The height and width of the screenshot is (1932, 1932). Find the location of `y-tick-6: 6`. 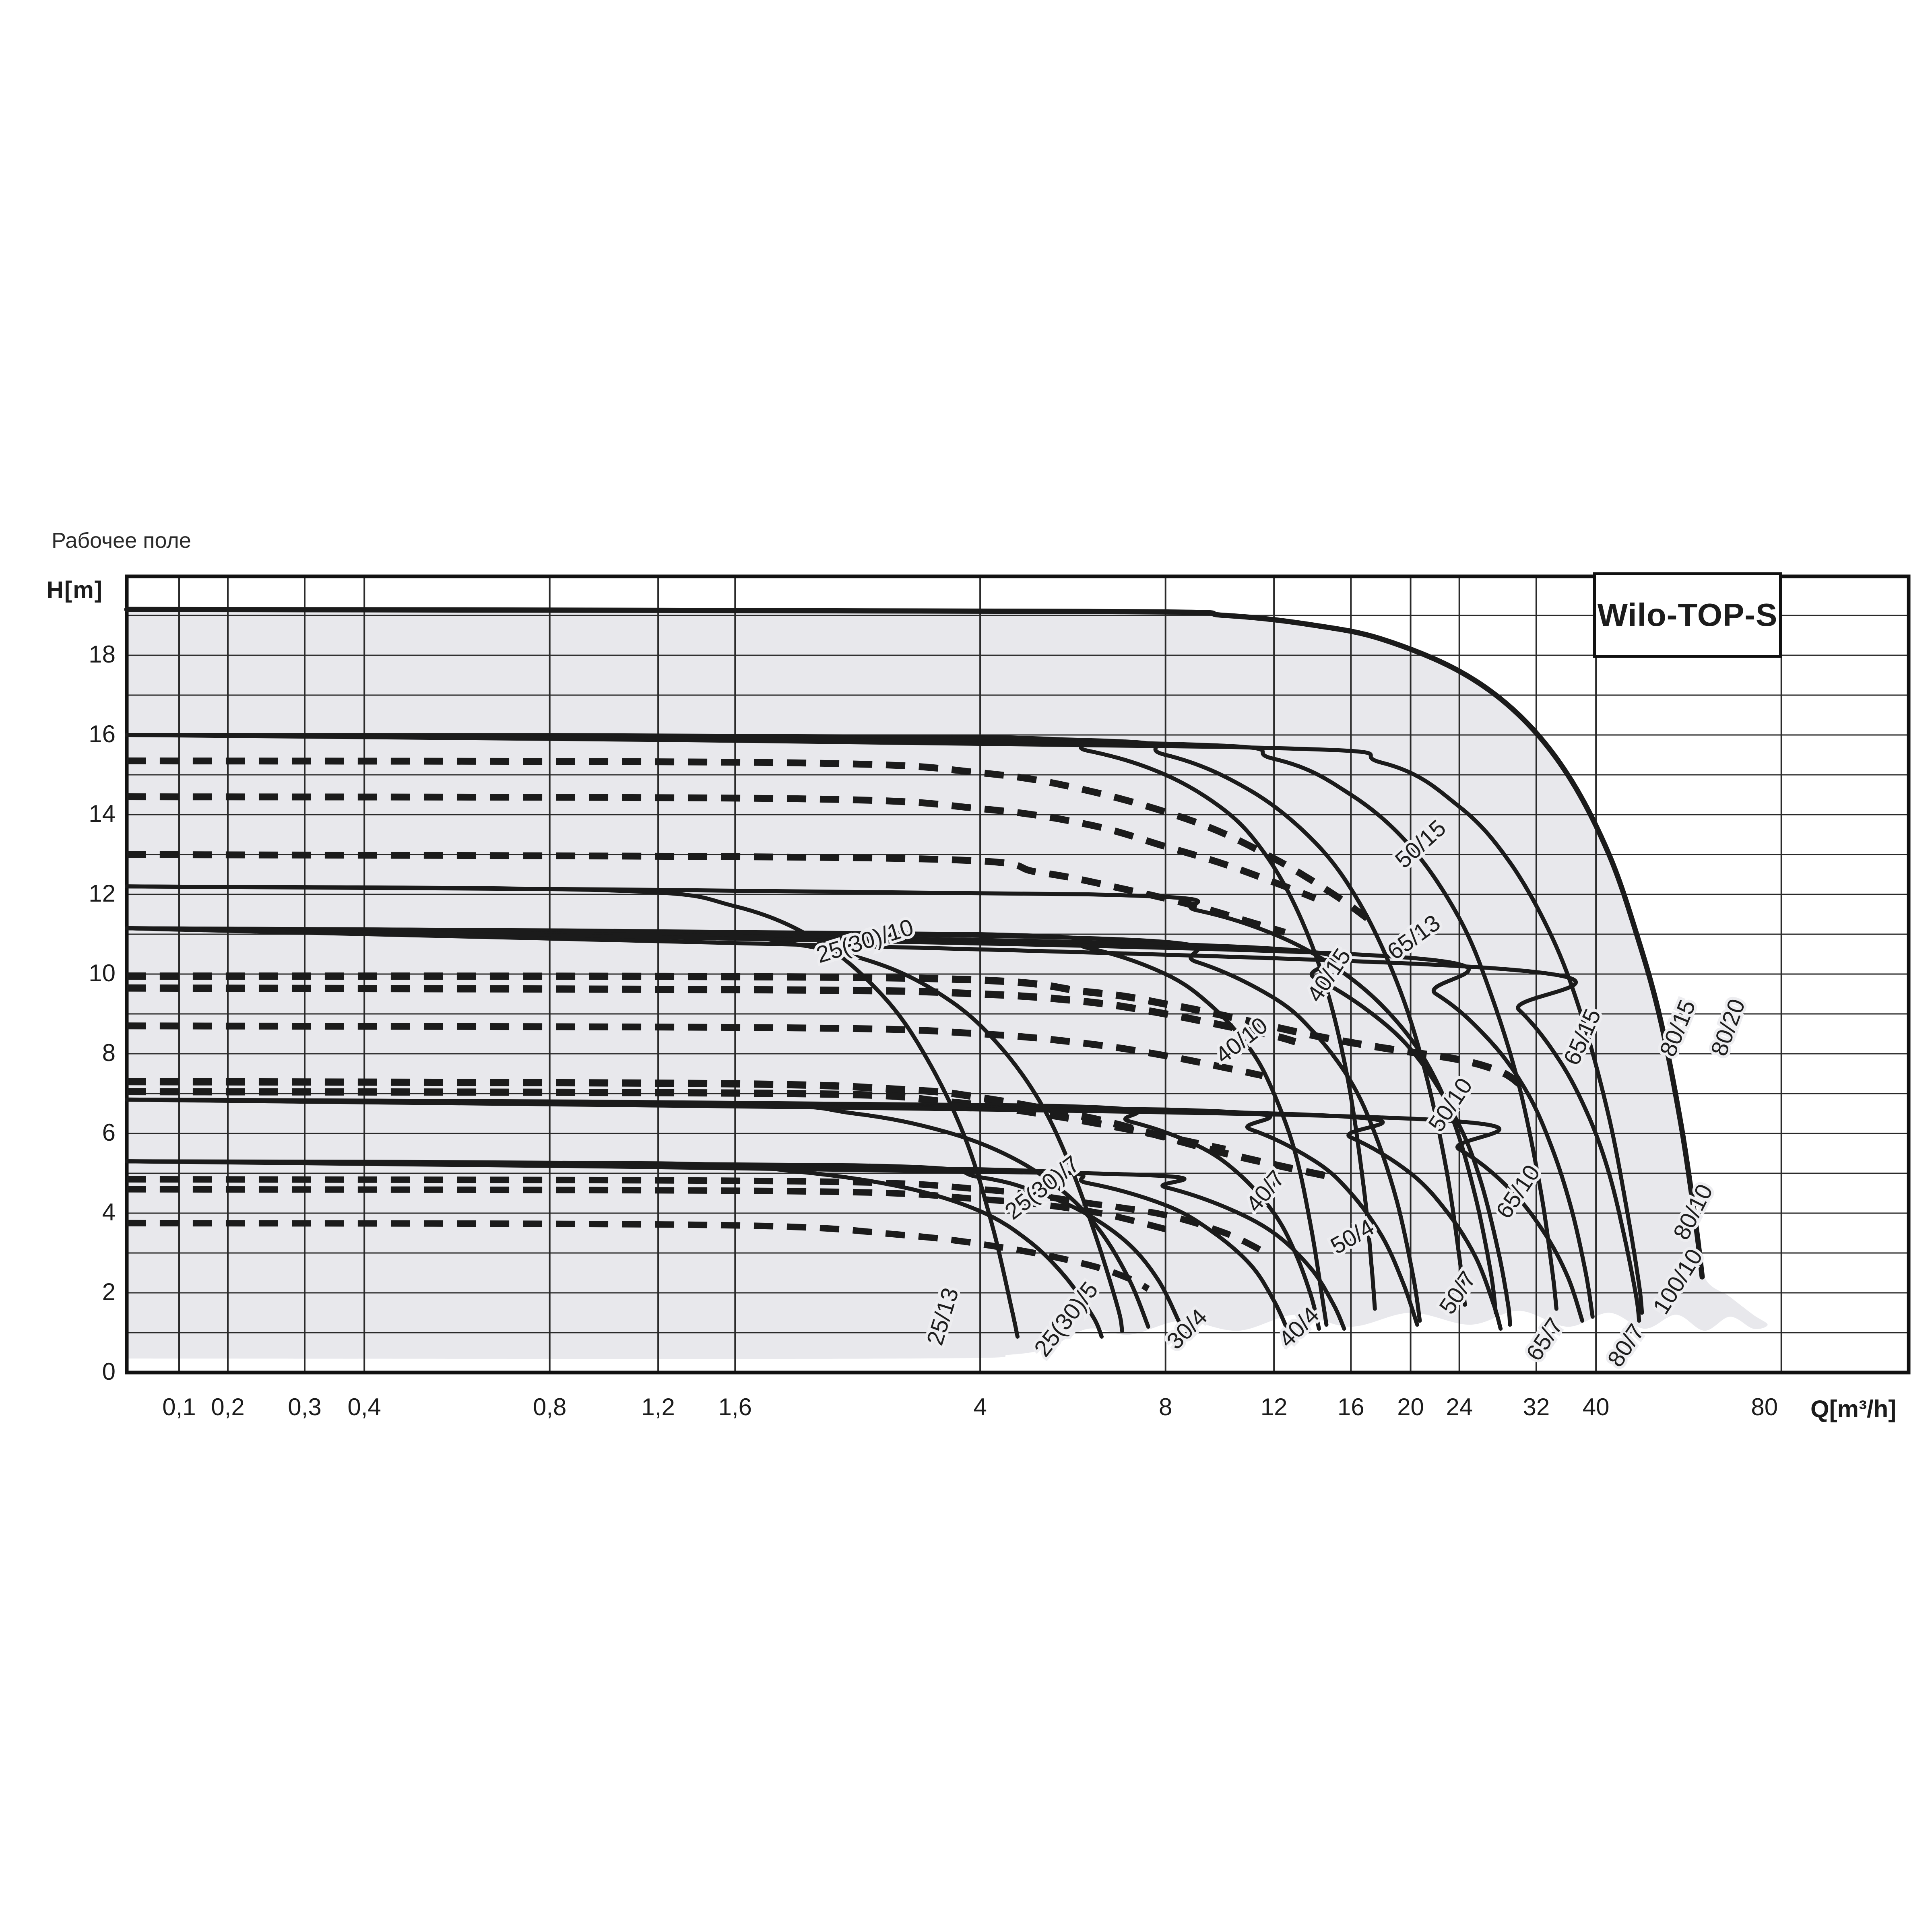

y-tick-6: 6 is located at coordinates (109, 1132).